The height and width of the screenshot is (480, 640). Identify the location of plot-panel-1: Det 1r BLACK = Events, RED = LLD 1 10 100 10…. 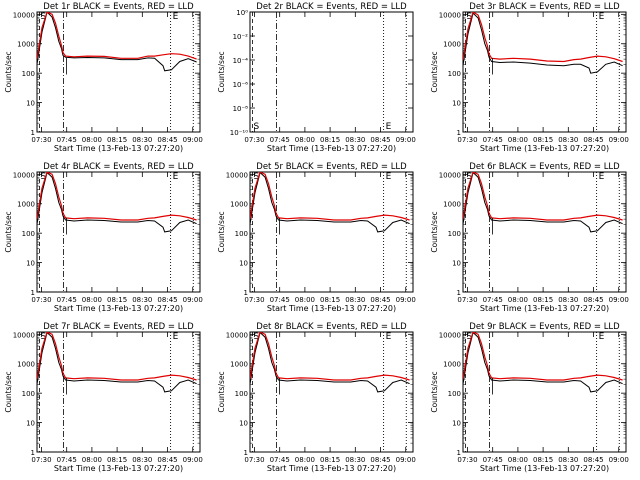
(103, 77).